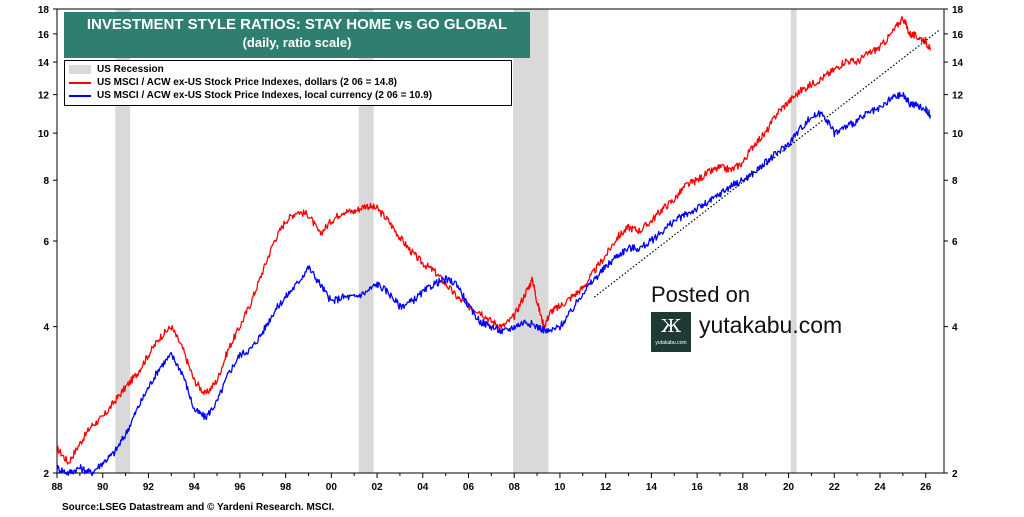 The width and height of the screenshot is (1024, 517). I want to click on y-tick-label-right-4: 4, so click(955, 328).